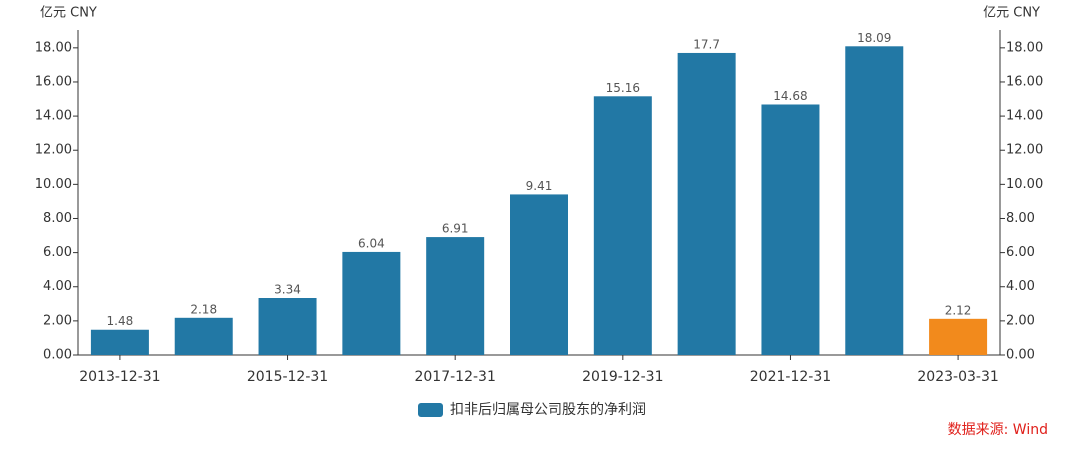 The height and width of the screenshot is (450, 1080). I want to click on y-tick-label: 2.00, so click(57, 320).